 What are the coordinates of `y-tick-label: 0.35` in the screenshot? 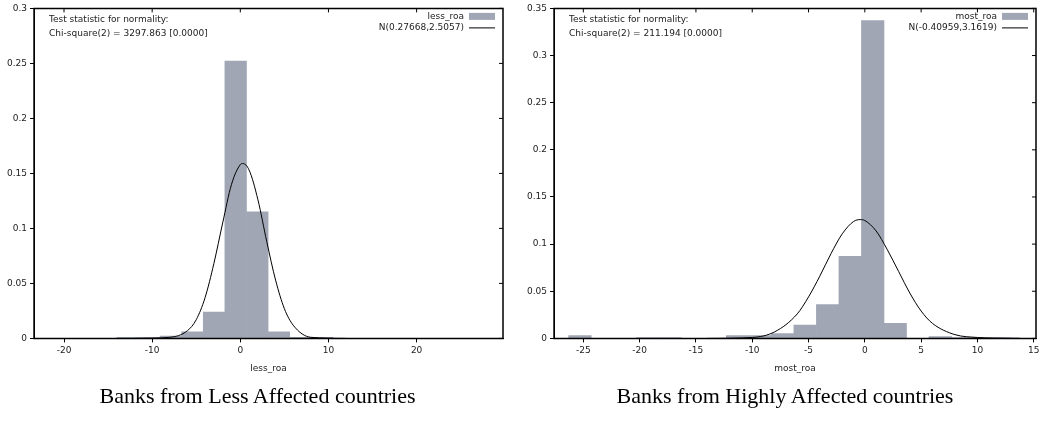 It's located at (537, 7).